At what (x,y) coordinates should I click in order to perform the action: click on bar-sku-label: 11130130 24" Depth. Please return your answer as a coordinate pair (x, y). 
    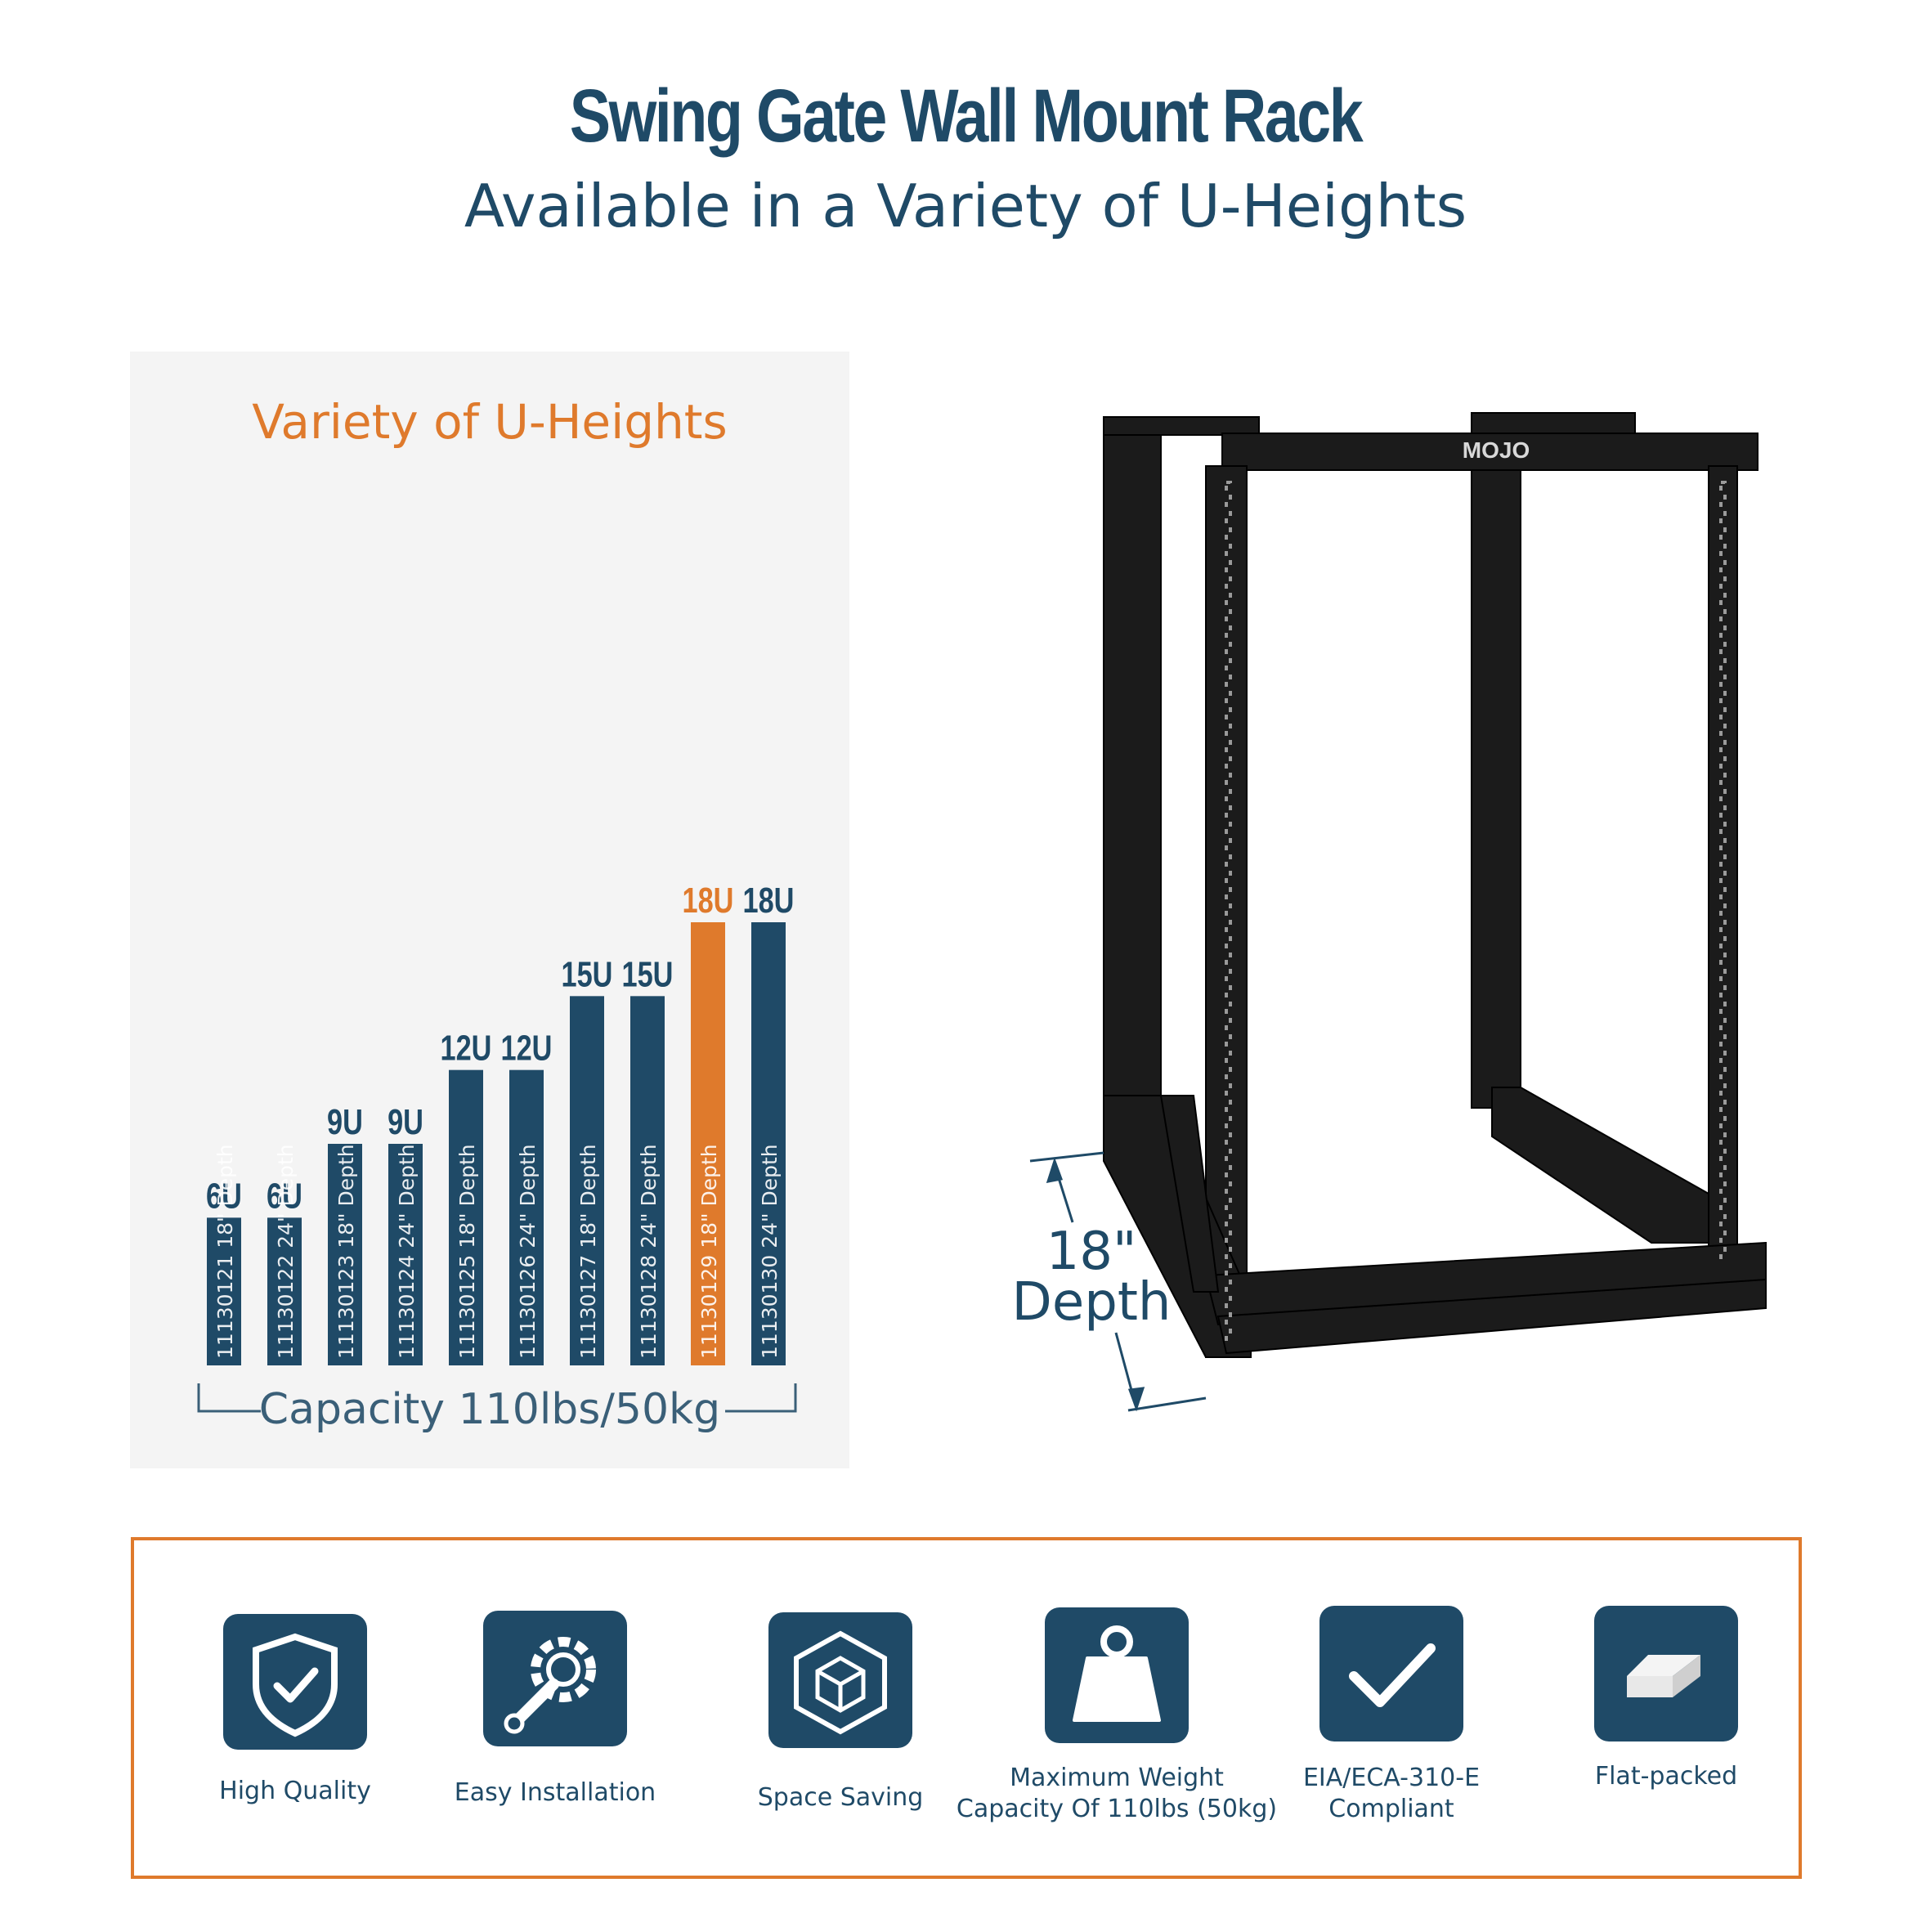
    Looking at the image, I should click on (770, 1251).